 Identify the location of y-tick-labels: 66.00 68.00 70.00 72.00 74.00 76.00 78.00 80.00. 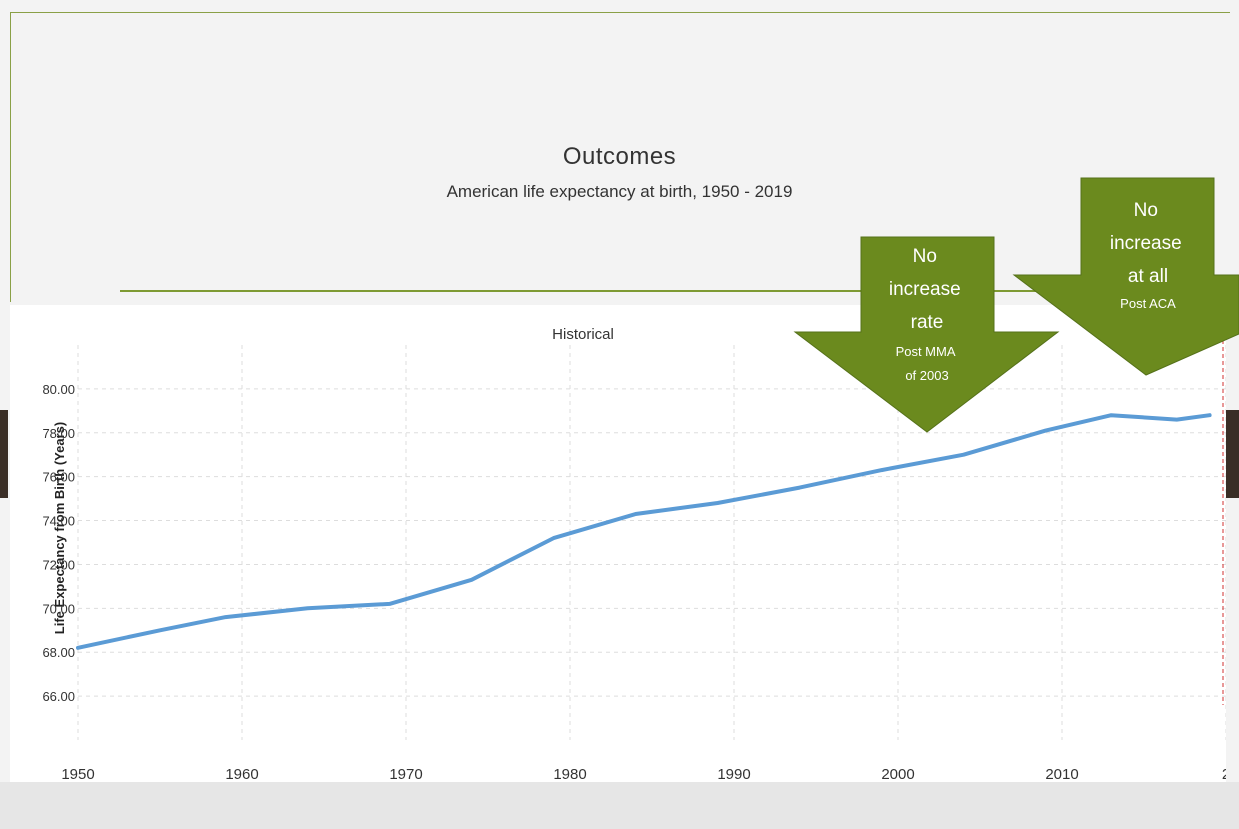
(58, 543).